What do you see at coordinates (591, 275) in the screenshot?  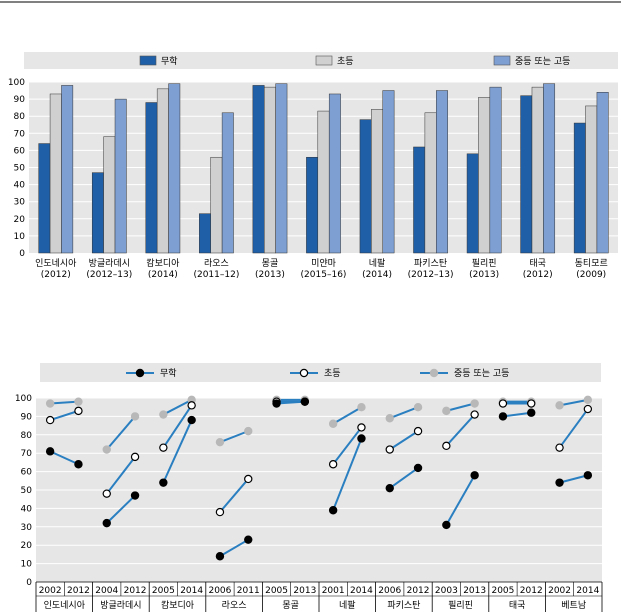 I see `category-year-label: (2009)` at bounding box center [591, 275].